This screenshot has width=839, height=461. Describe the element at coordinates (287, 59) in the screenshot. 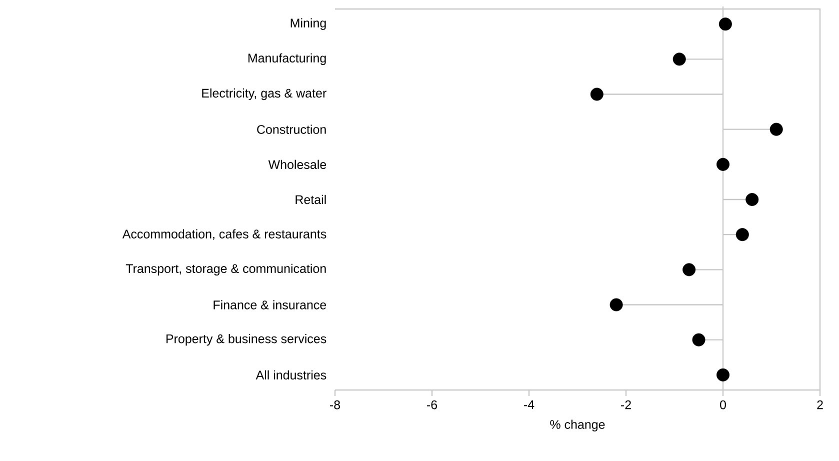

I see `y-tick-label: Manufacturing` at that location.